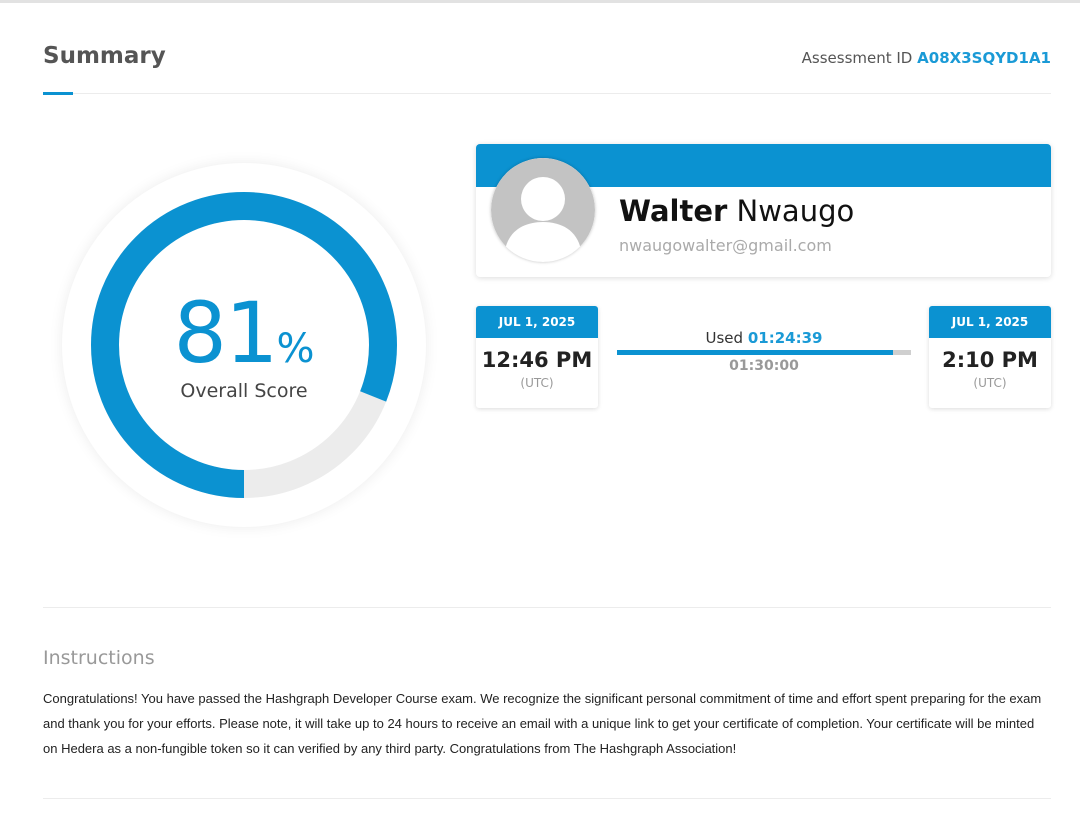 This screenshot has height=814, width=1080. What do you see at coordinates (755, 352) in the screenshot?
I see `time-progress-fill` at bounding box center [755, 352].